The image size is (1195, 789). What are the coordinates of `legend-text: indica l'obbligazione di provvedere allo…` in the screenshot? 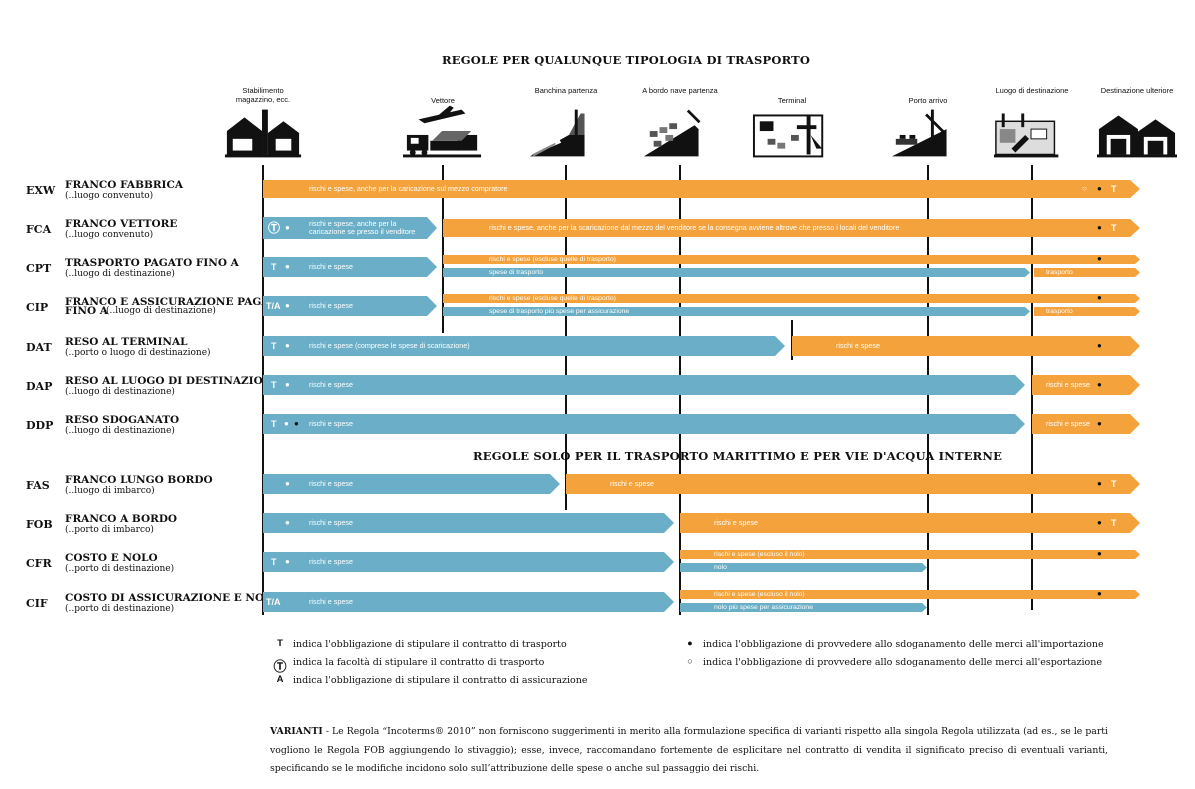 It's located at (903, 662).